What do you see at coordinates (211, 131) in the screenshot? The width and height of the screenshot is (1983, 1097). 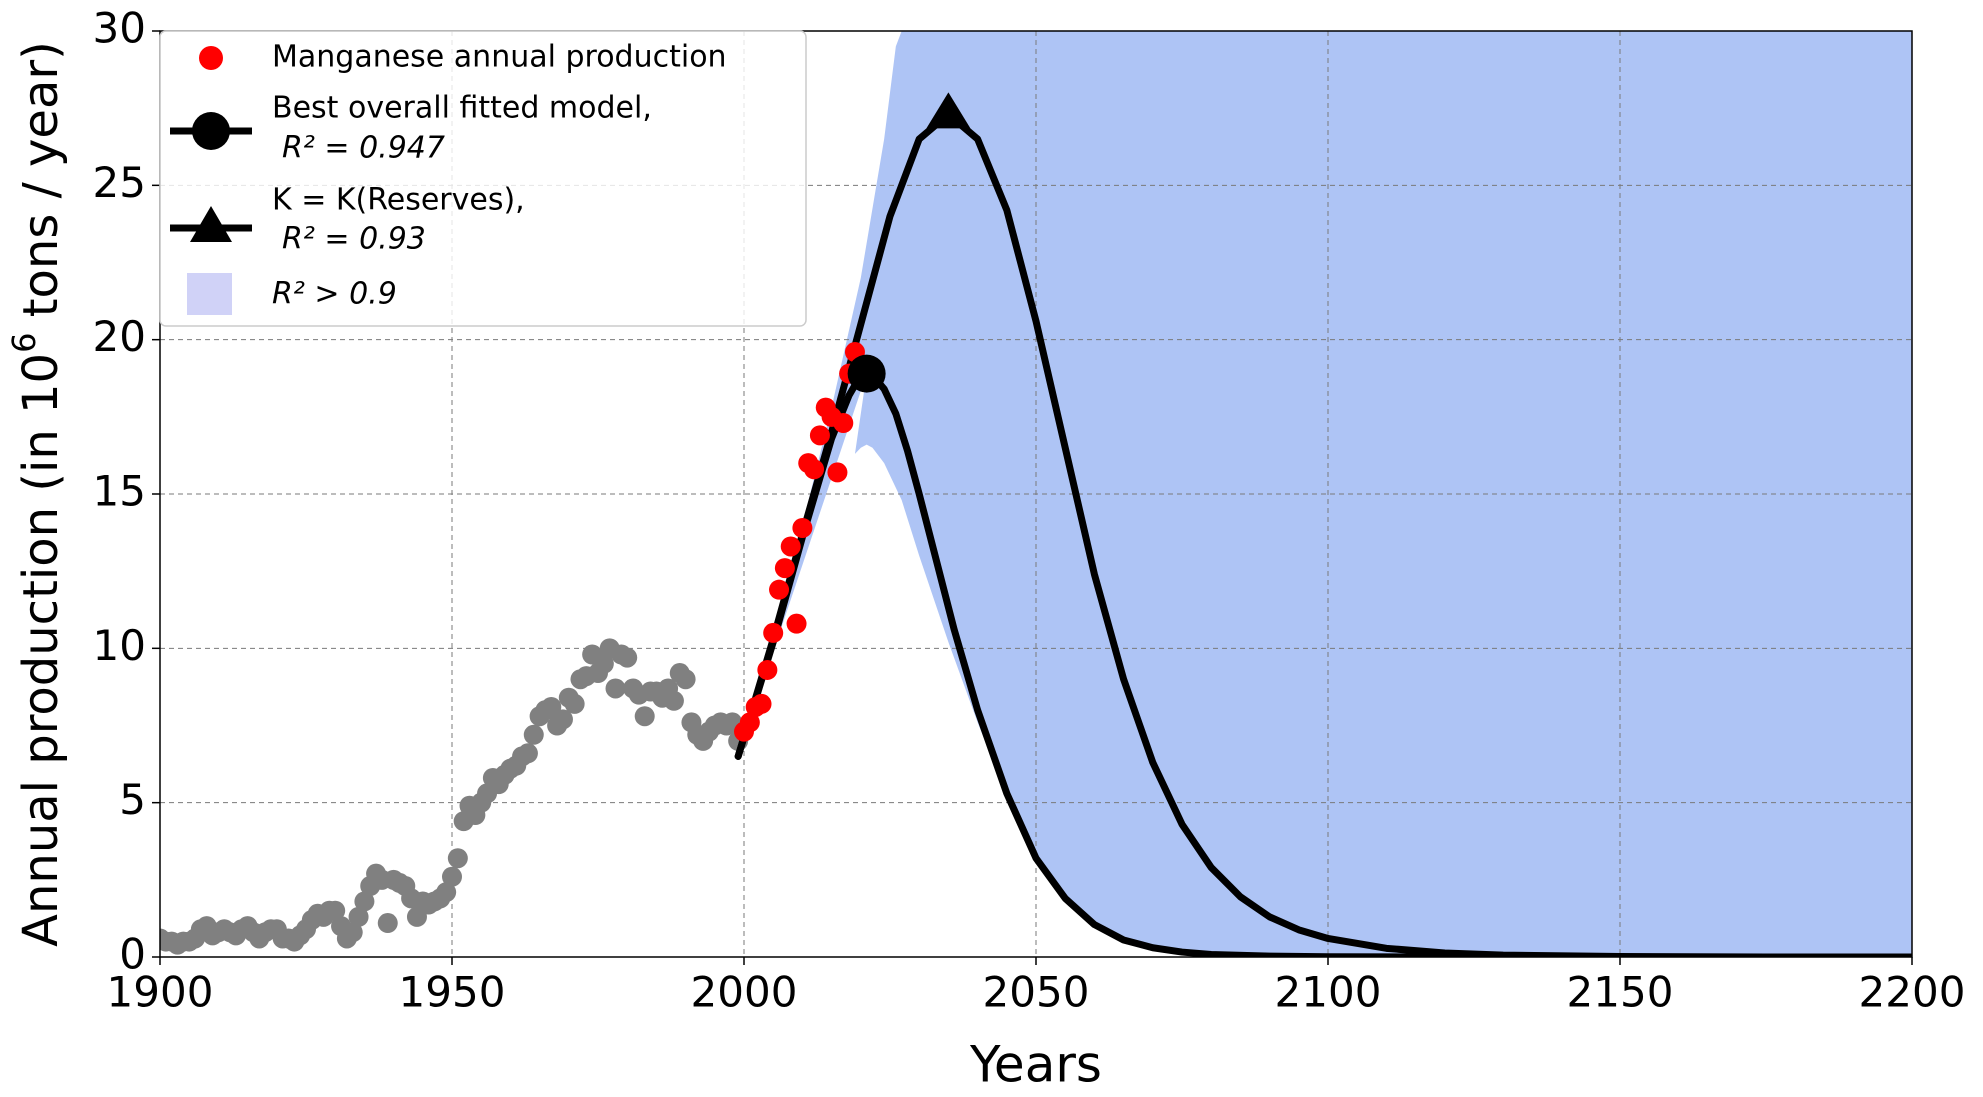 I see `legend-best-model-circle-icon` at bounding box center [211, 131].